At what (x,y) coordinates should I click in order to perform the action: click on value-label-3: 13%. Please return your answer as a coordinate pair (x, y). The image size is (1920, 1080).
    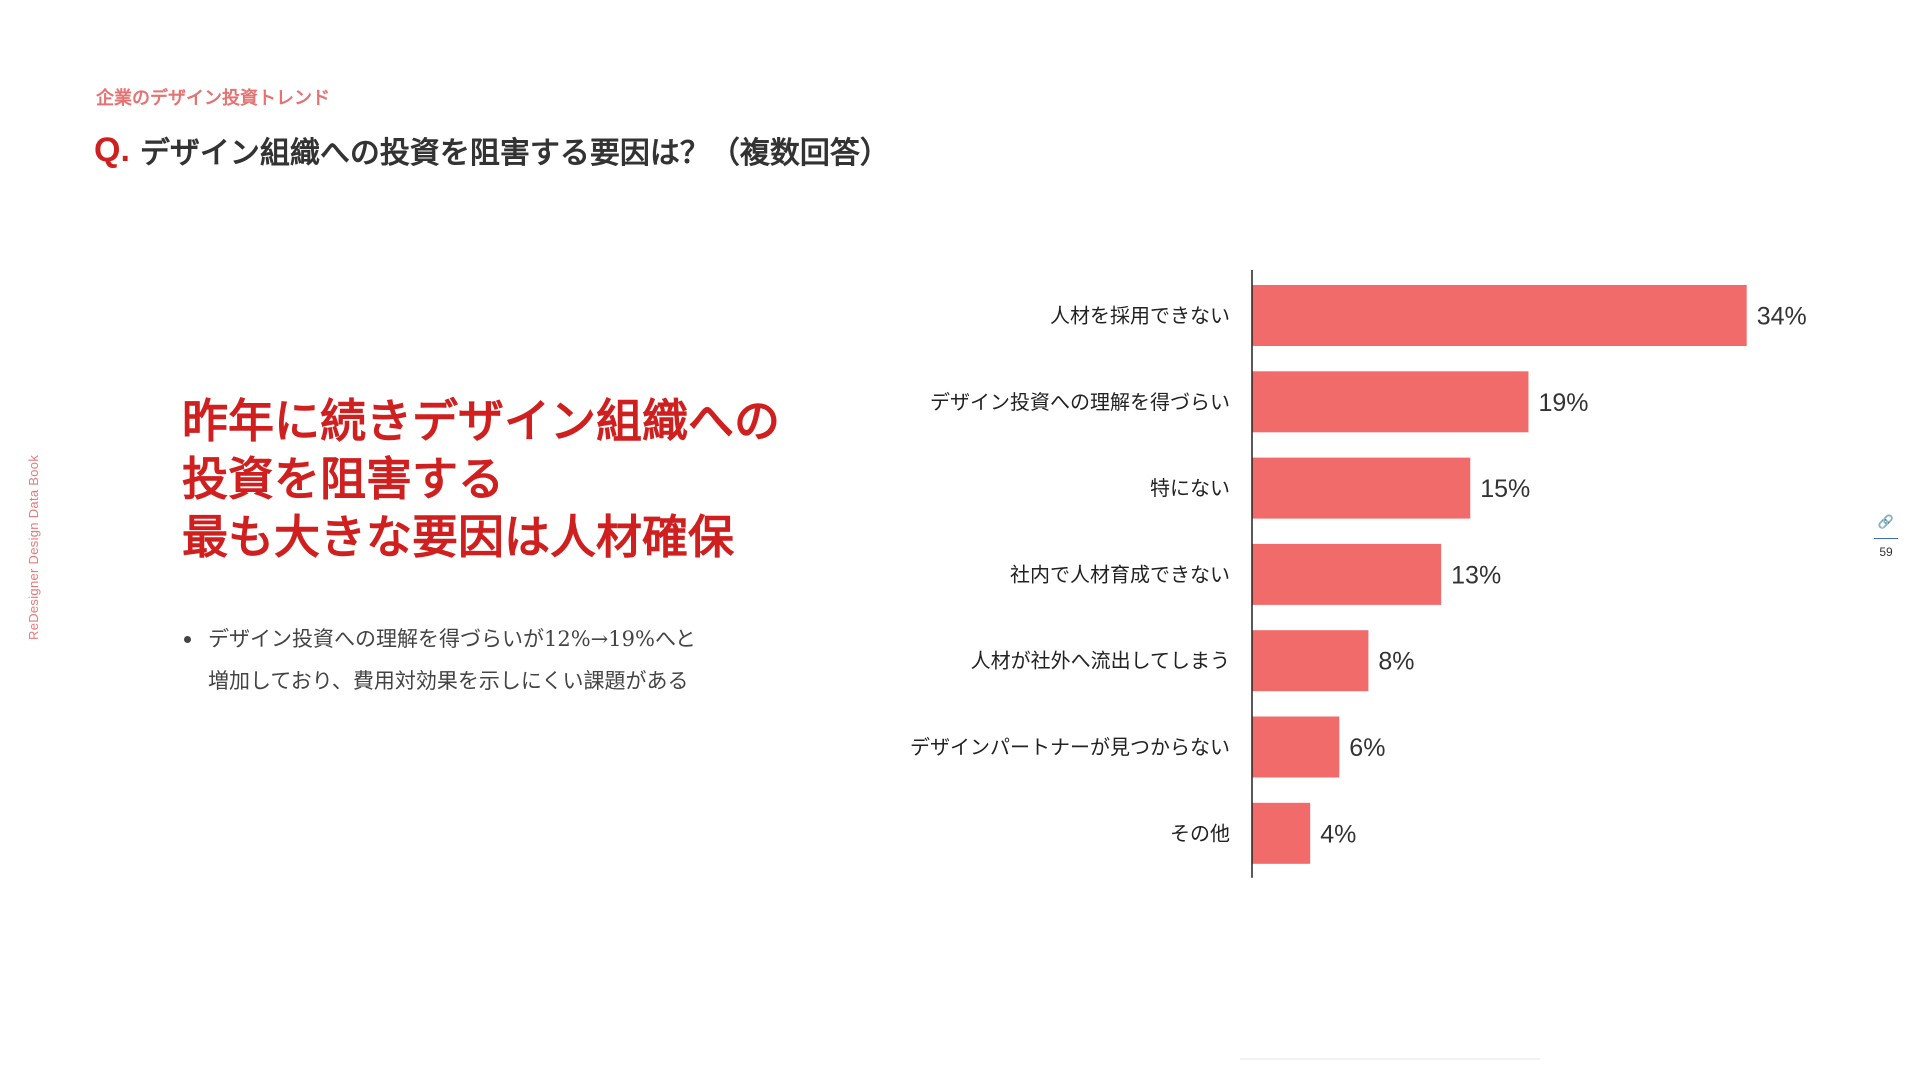
    Looking at the image, I should click on (1476, 575).